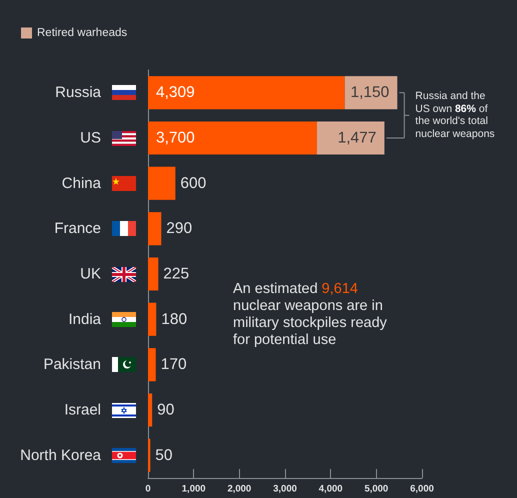 The image size is (517, 498). I want to click on y-tick-label: Israel, so click(82, 410).